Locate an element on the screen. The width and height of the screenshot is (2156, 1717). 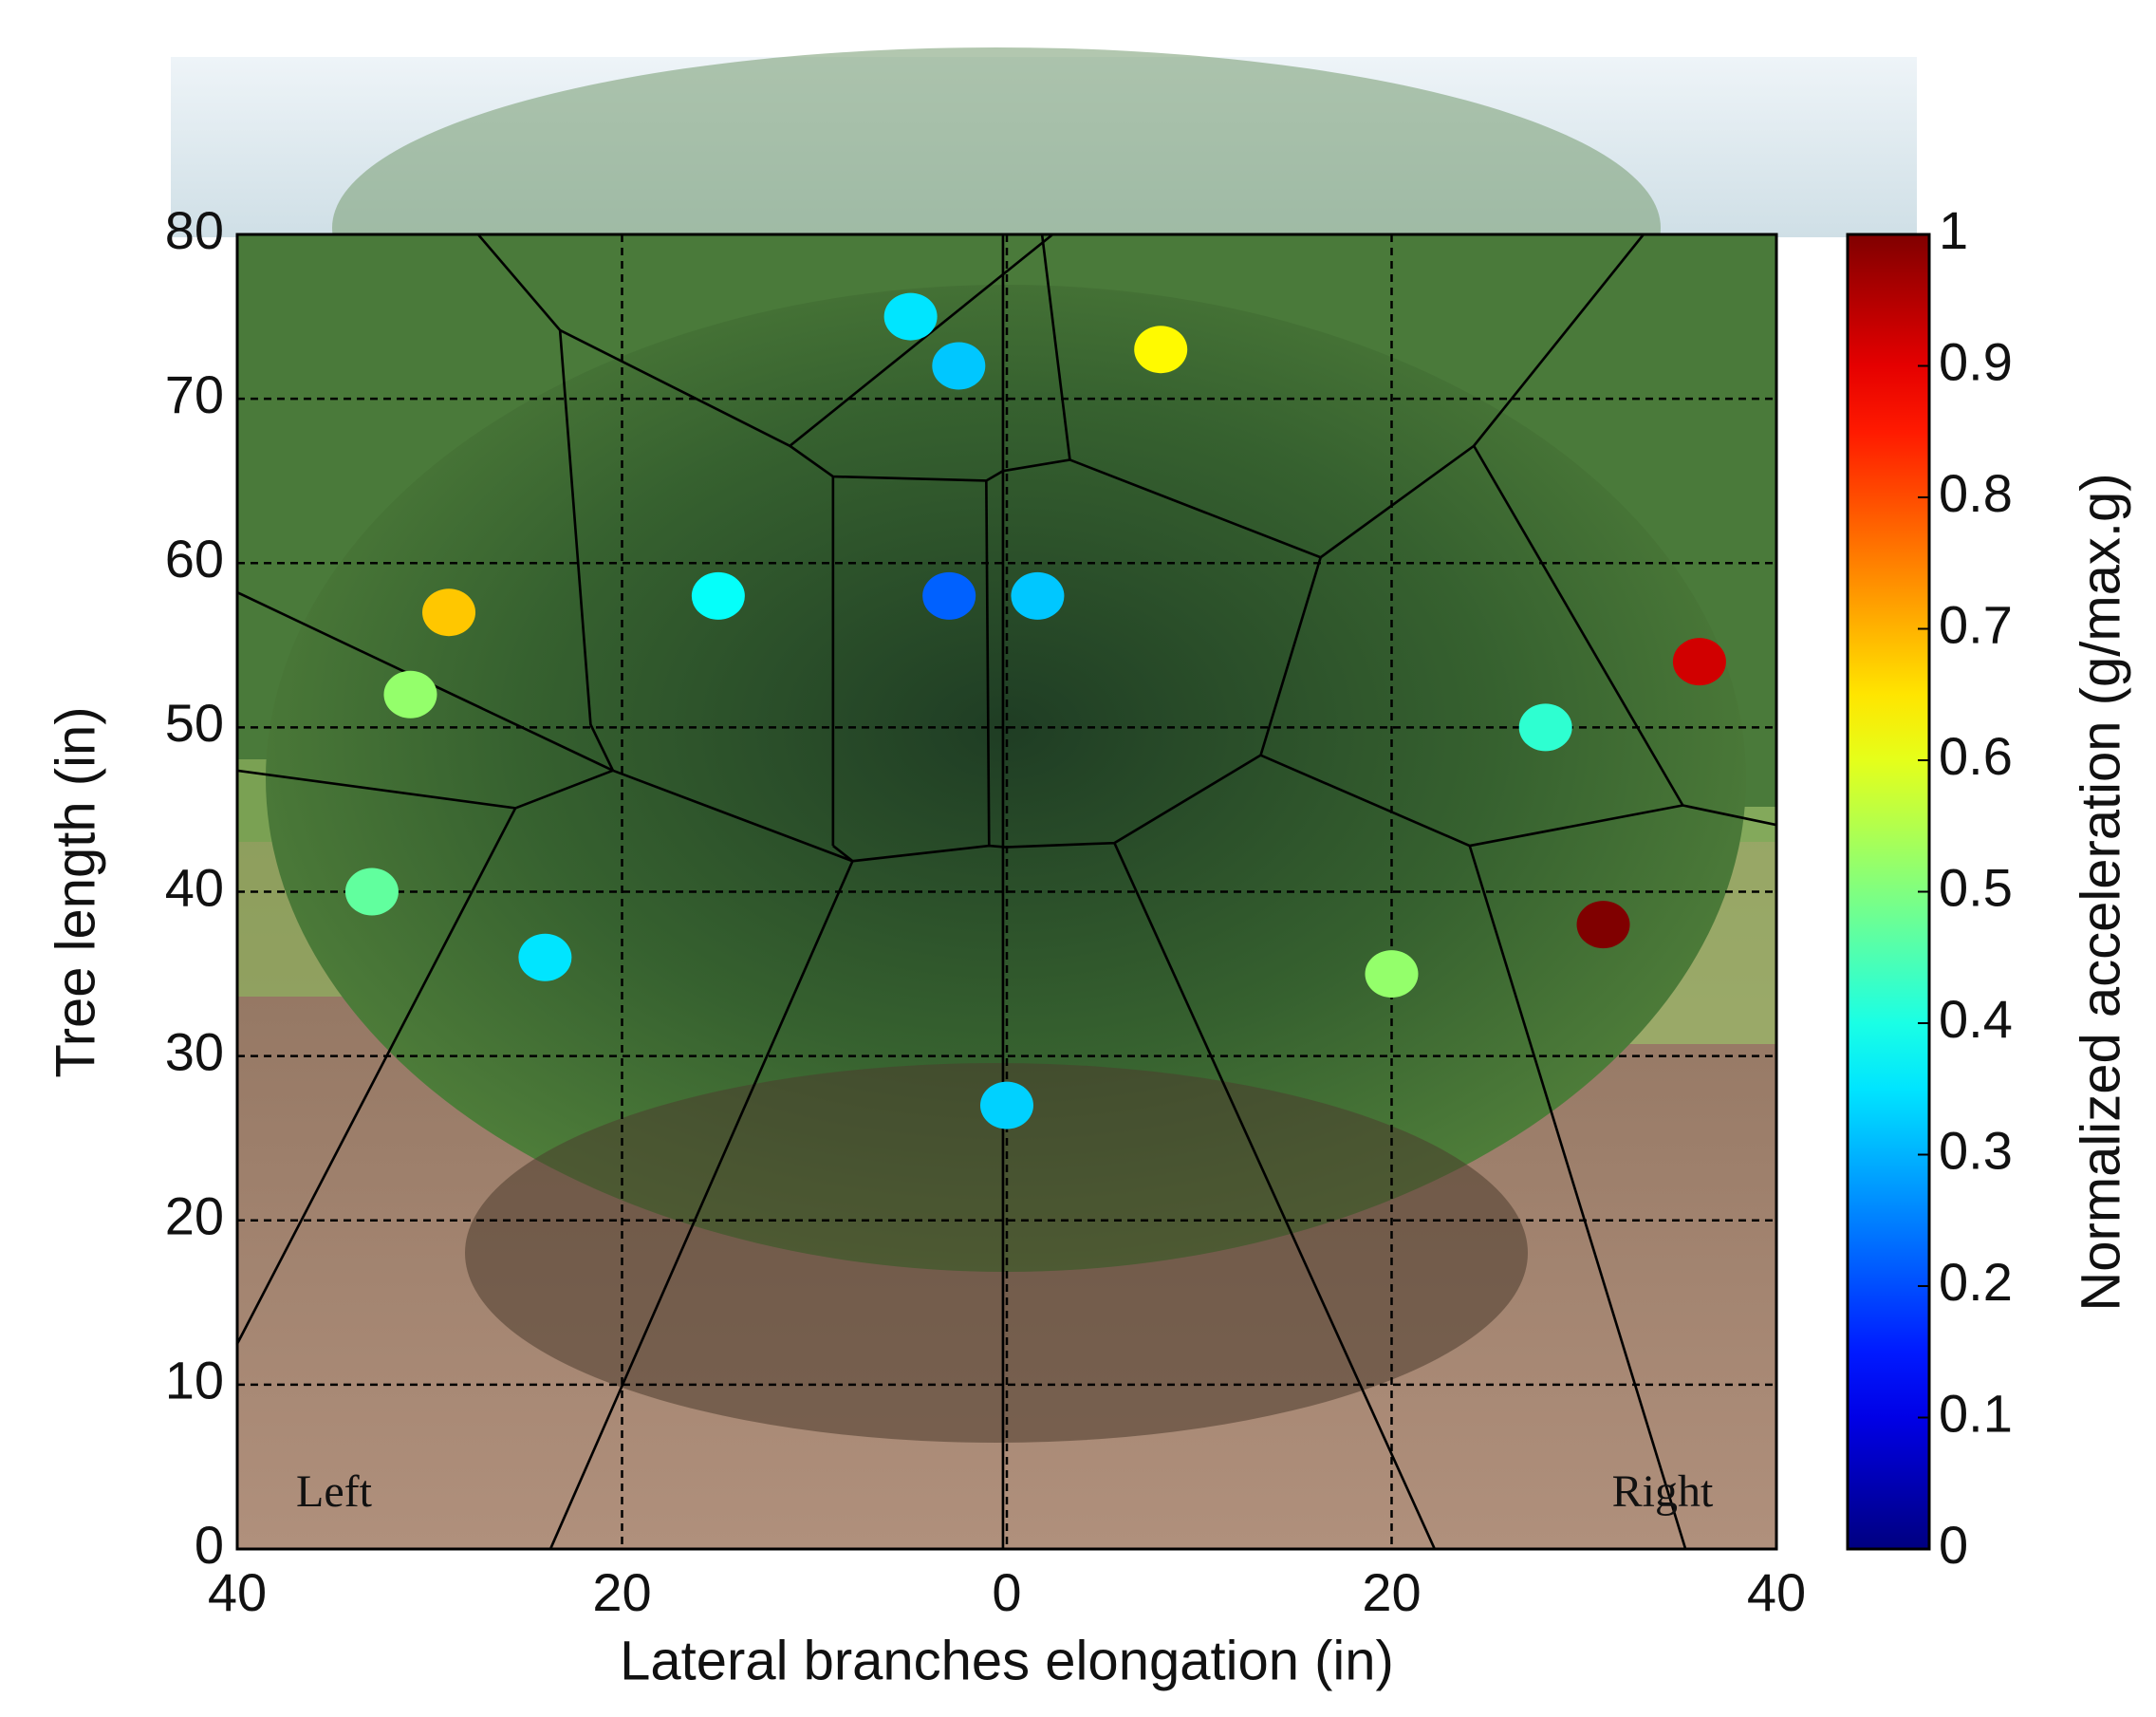
colorbar-tick-label: 0.3 is located at coordinates (1976, 1150).